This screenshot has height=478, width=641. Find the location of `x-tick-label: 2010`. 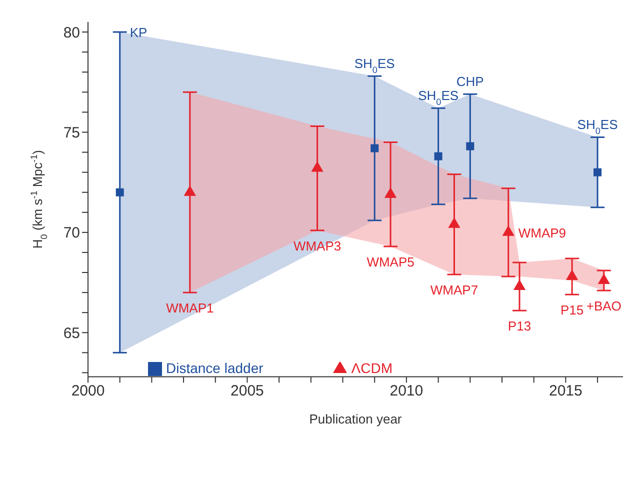

x-tick-label: 2010 is located at coordinates (407, 391).